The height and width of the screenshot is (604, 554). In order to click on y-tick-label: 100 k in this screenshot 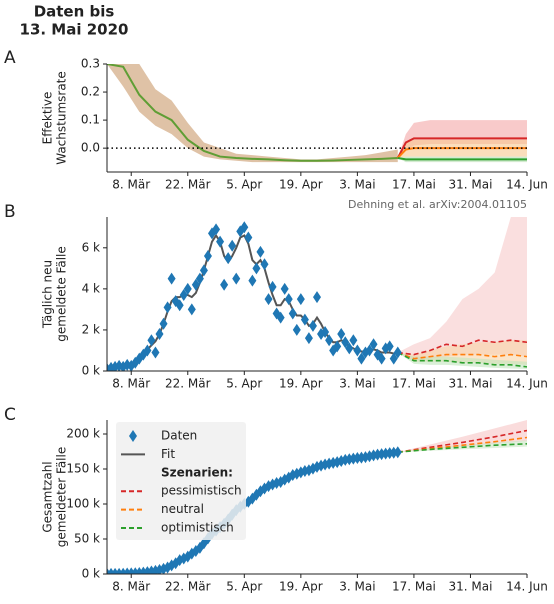, I will do `click(83, 504)`.